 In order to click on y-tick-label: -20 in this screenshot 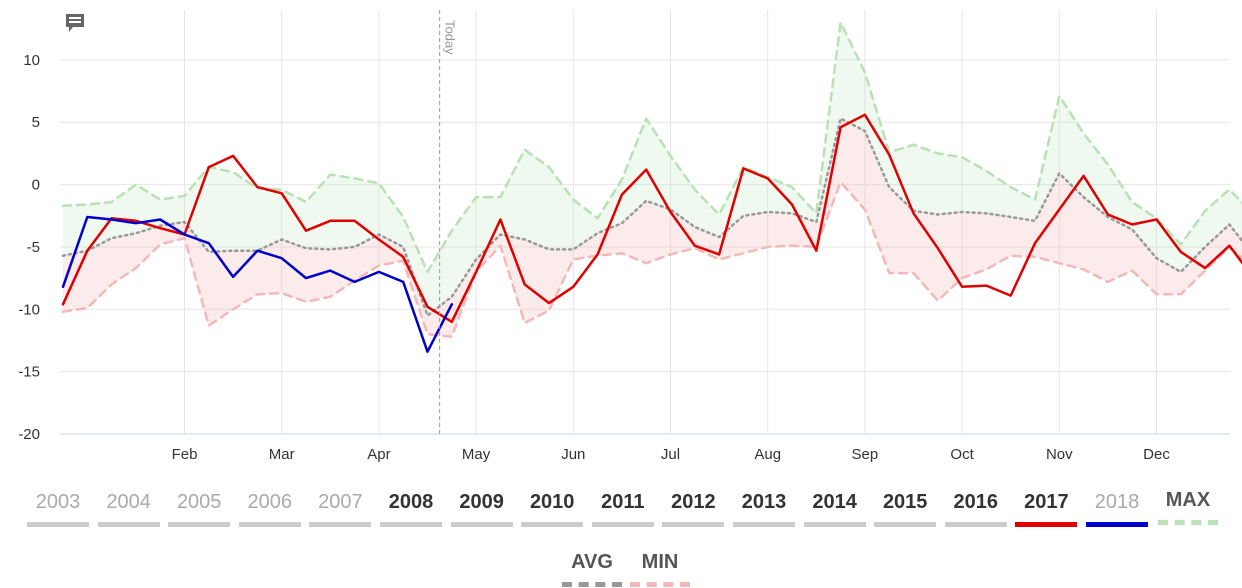, I will do `click(29, 434)`.